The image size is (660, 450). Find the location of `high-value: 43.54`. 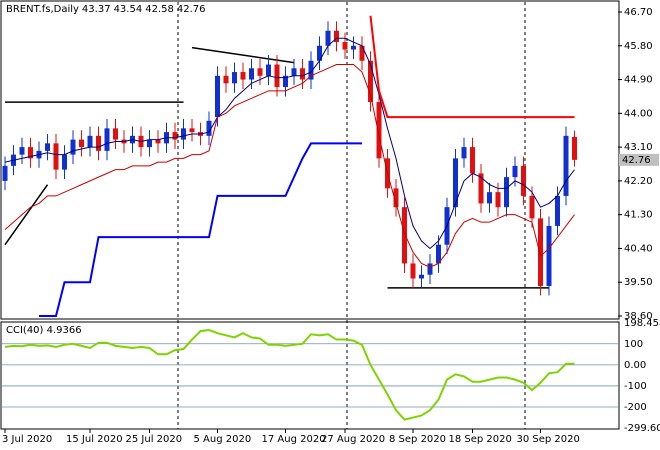

high-value: 43.54 is located at coordinates (128, 9).